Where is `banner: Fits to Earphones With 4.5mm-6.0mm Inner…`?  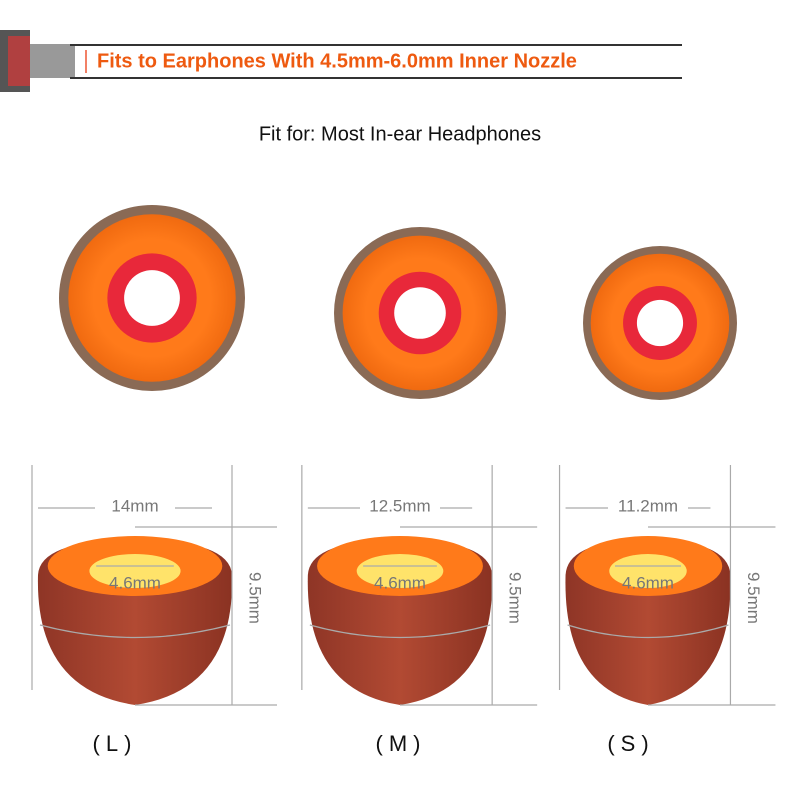
banner: Fits to Earphones With 4.5mm-6.0mm Inner… is located at coordinates (341, 61).